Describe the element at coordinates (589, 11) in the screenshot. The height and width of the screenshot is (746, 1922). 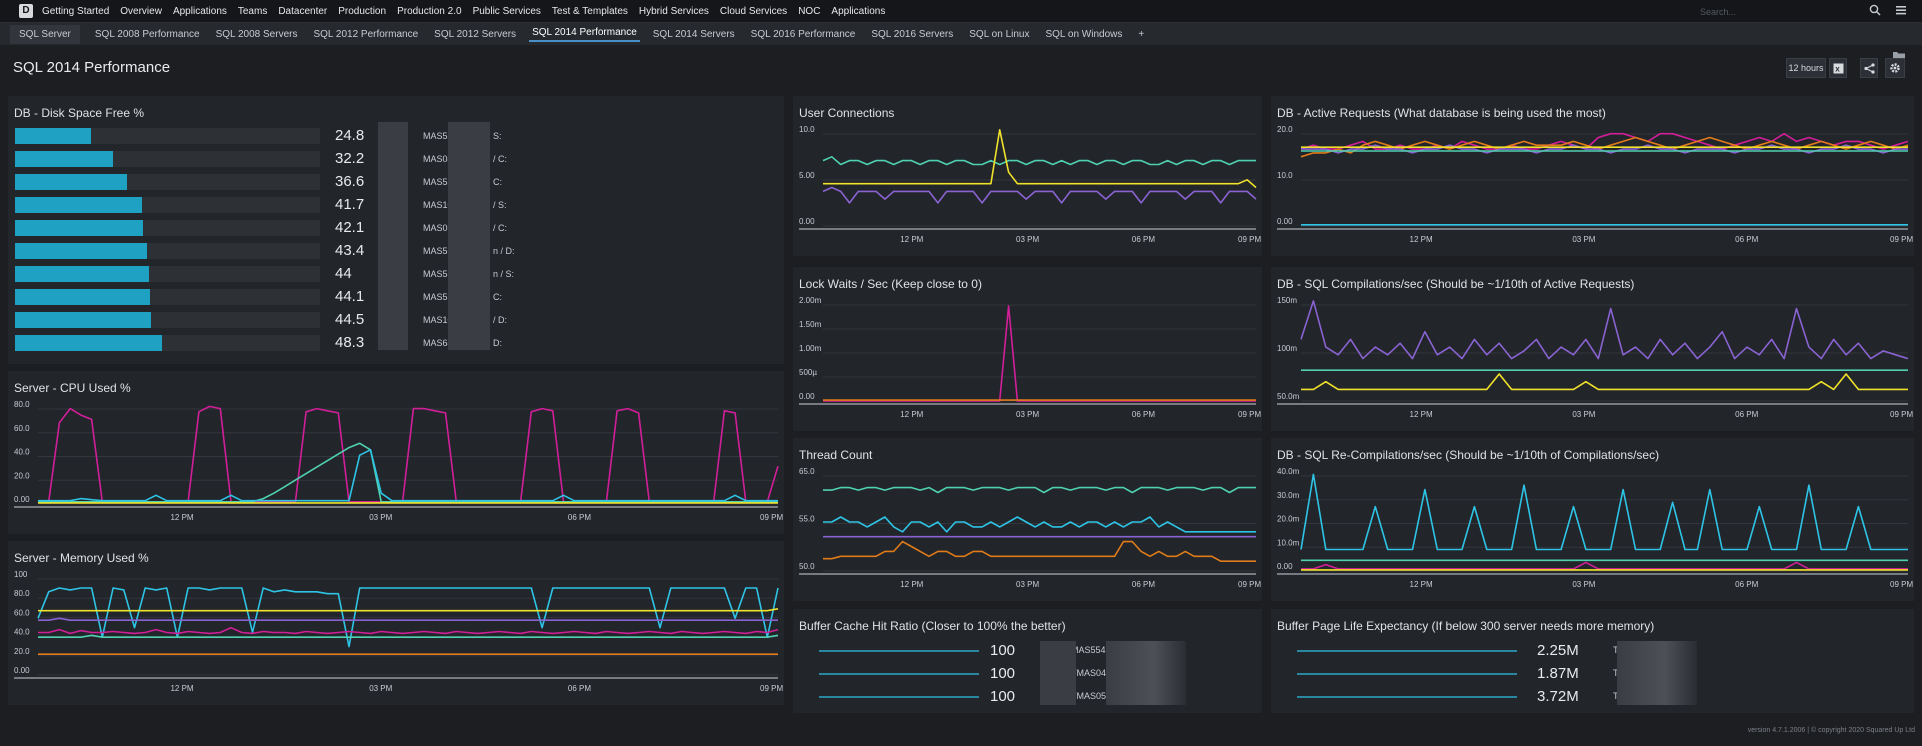
I see `topnav-item: Test & Templates` at that location.